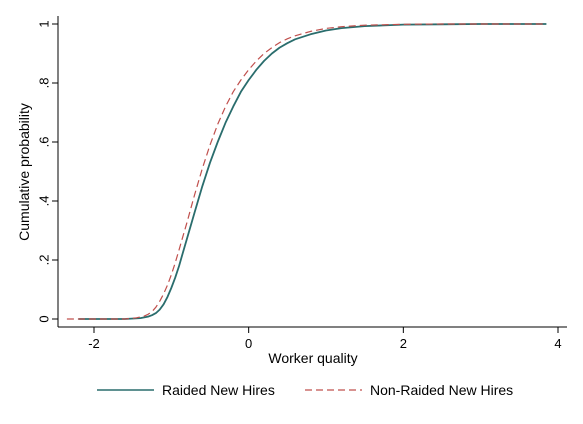 The width and height of the screenshot is (583, 424). Describe the element at coordinates (248, 343) in the screenshot. I see `x-tick-label: 0` at that location.